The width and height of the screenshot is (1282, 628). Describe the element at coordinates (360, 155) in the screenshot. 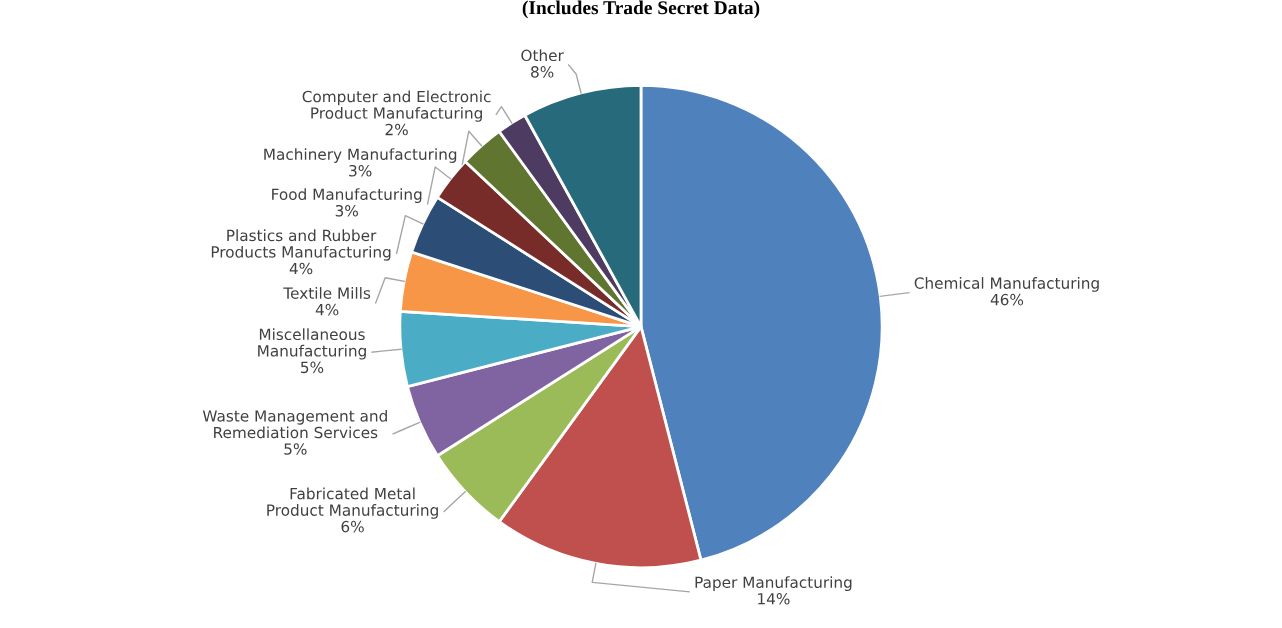

I see `slice-label: Machinery Manufacturing` at that location.